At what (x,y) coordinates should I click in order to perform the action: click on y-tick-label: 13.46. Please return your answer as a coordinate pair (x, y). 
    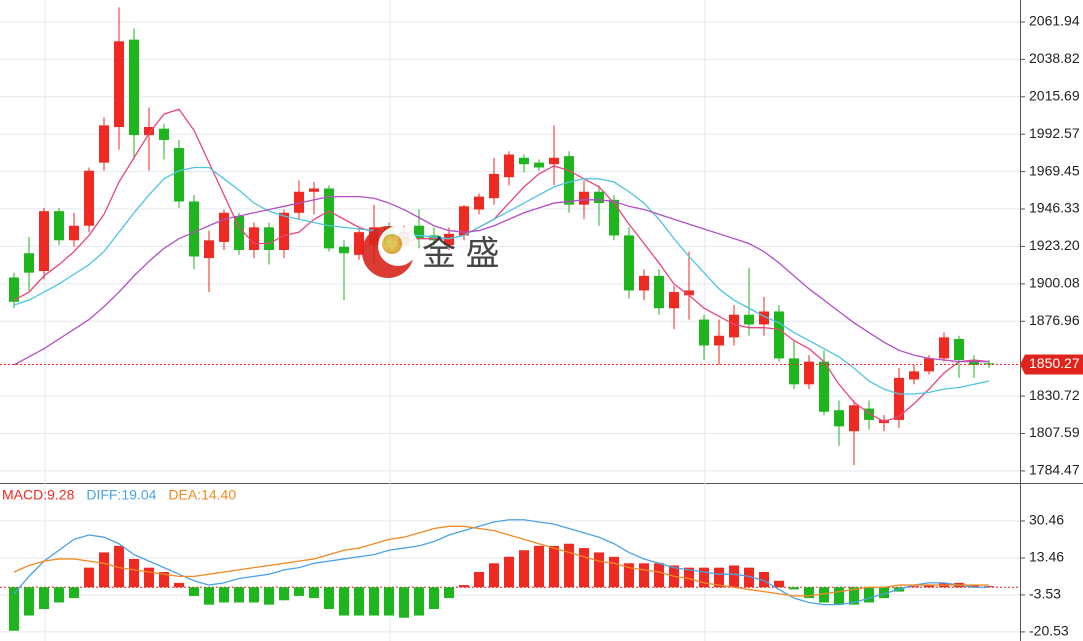
    Looking at the image, I should click on (1046, 557).